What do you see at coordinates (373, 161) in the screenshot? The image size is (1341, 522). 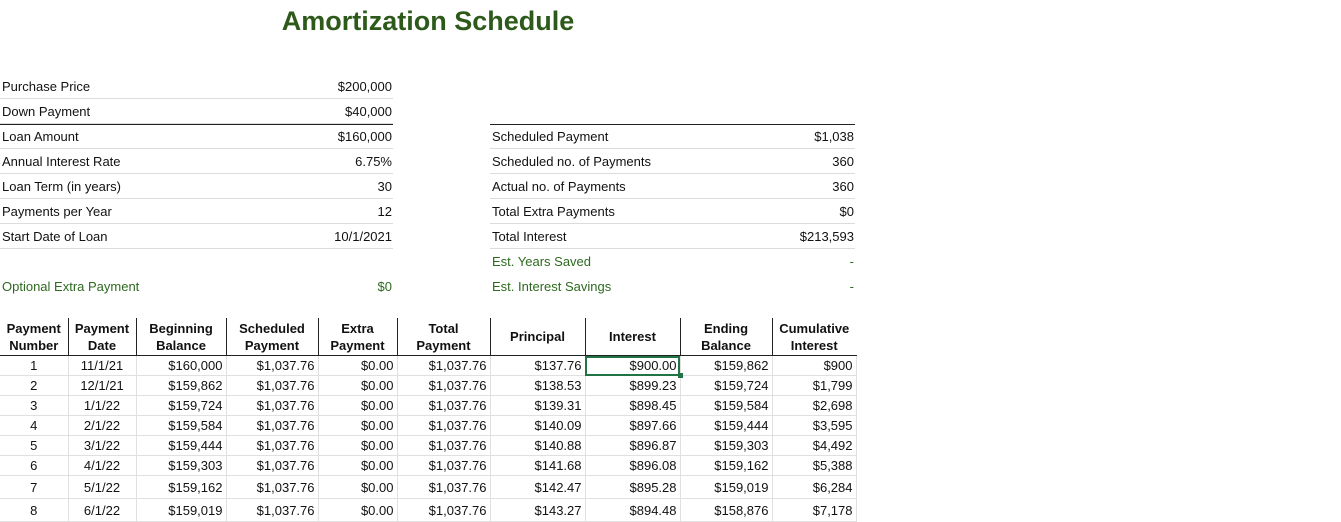 I see `input-row-value: 6.75%` at bounding box center [373, 161].